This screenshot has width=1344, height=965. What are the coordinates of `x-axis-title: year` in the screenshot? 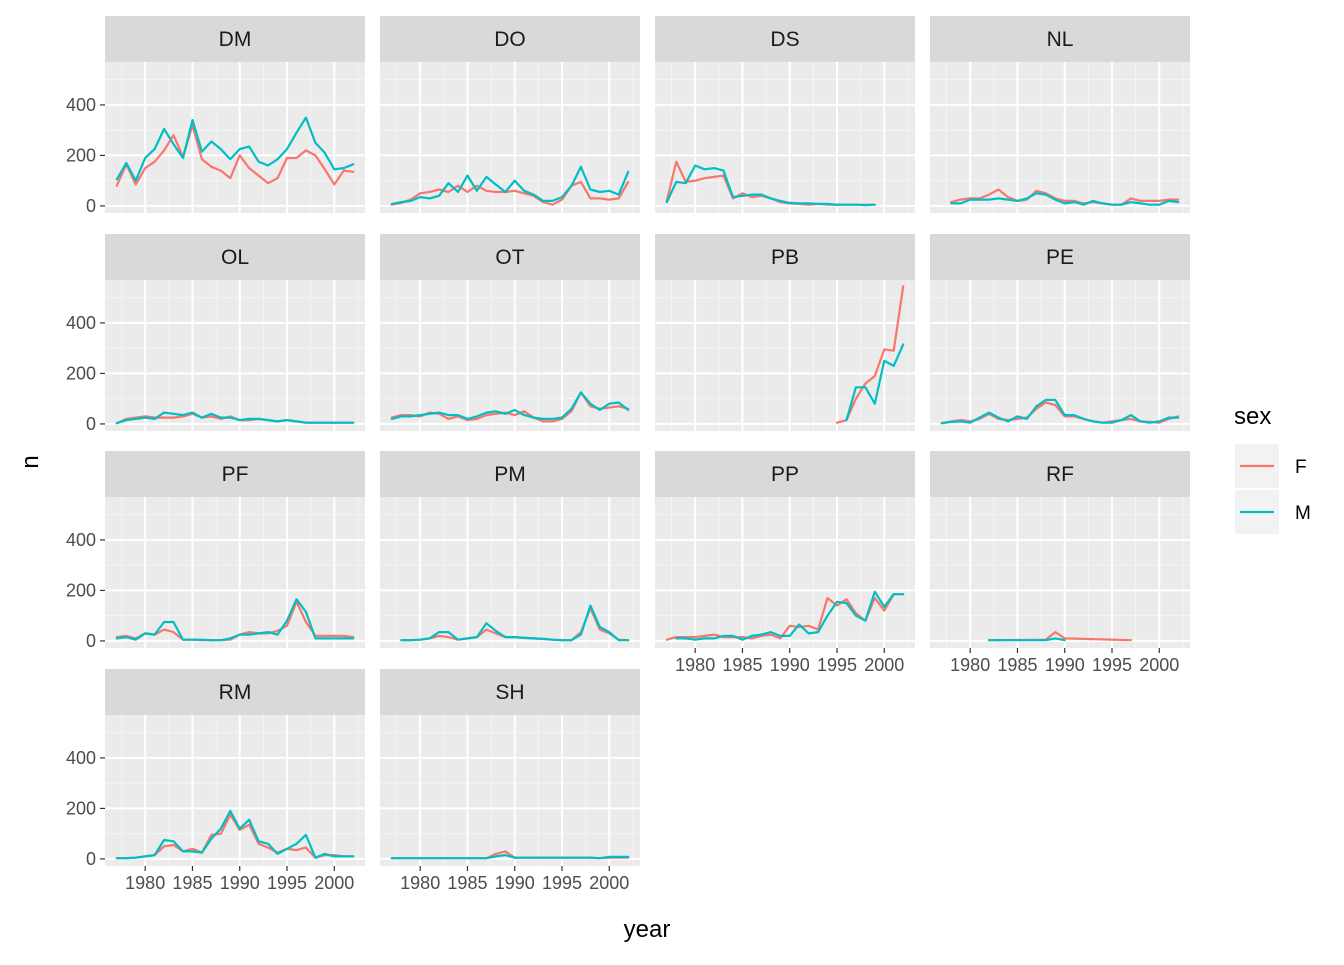 It's located at (647, 929).